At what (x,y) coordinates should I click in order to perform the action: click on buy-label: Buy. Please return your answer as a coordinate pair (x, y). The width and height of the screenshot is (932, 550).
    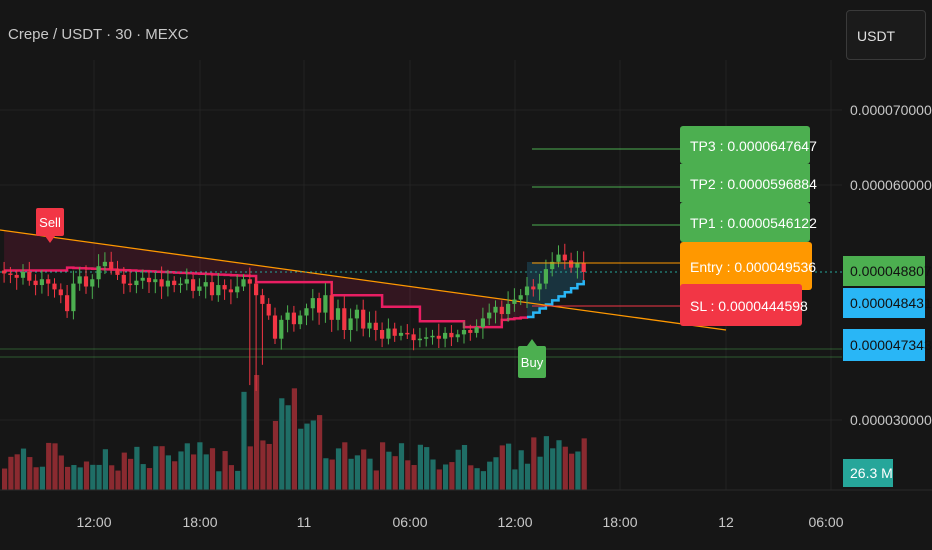
    Looking at the image, I should click on (532, 362).